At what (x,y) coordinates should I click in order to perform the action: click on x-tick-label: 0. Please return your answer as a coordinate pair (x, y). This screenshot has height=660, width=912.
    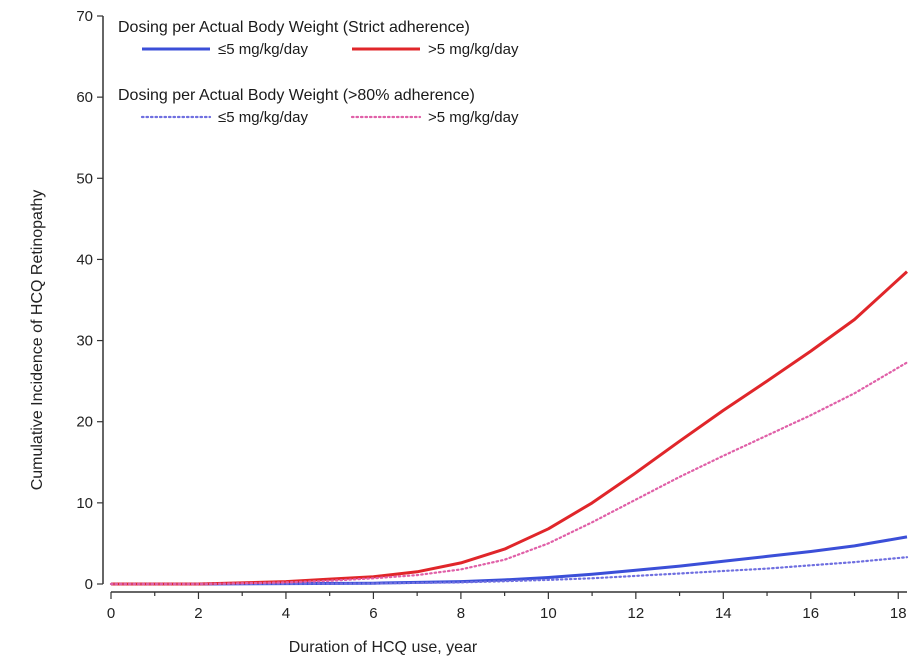
    Looking at the image, I should click on (111, 613).